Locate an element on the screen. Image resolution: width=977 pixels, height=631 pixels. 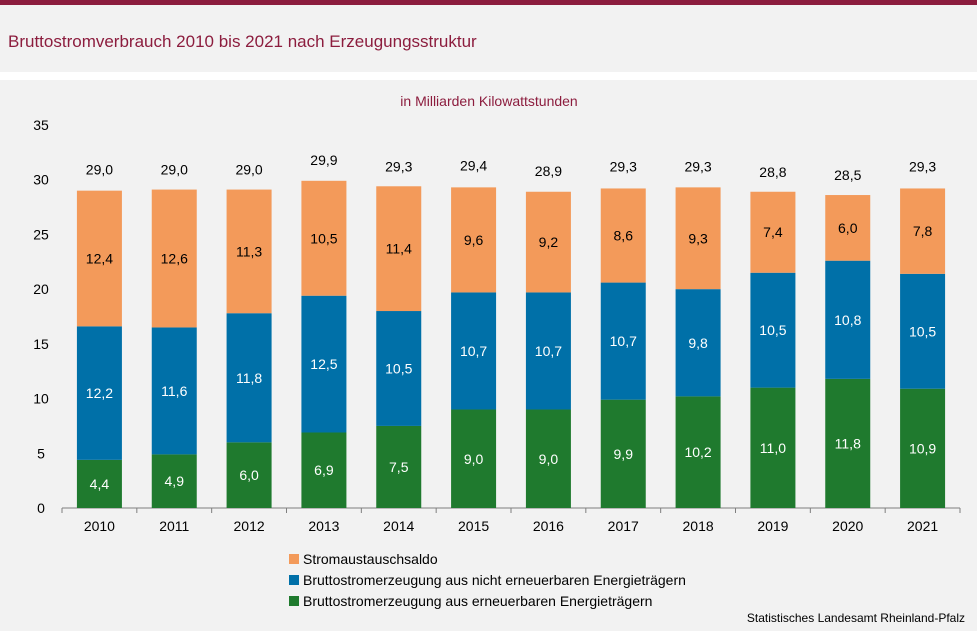
legend-item-stromaustauschsaldo: Stromaustauschsaldo is located at coordinates (487, 558).